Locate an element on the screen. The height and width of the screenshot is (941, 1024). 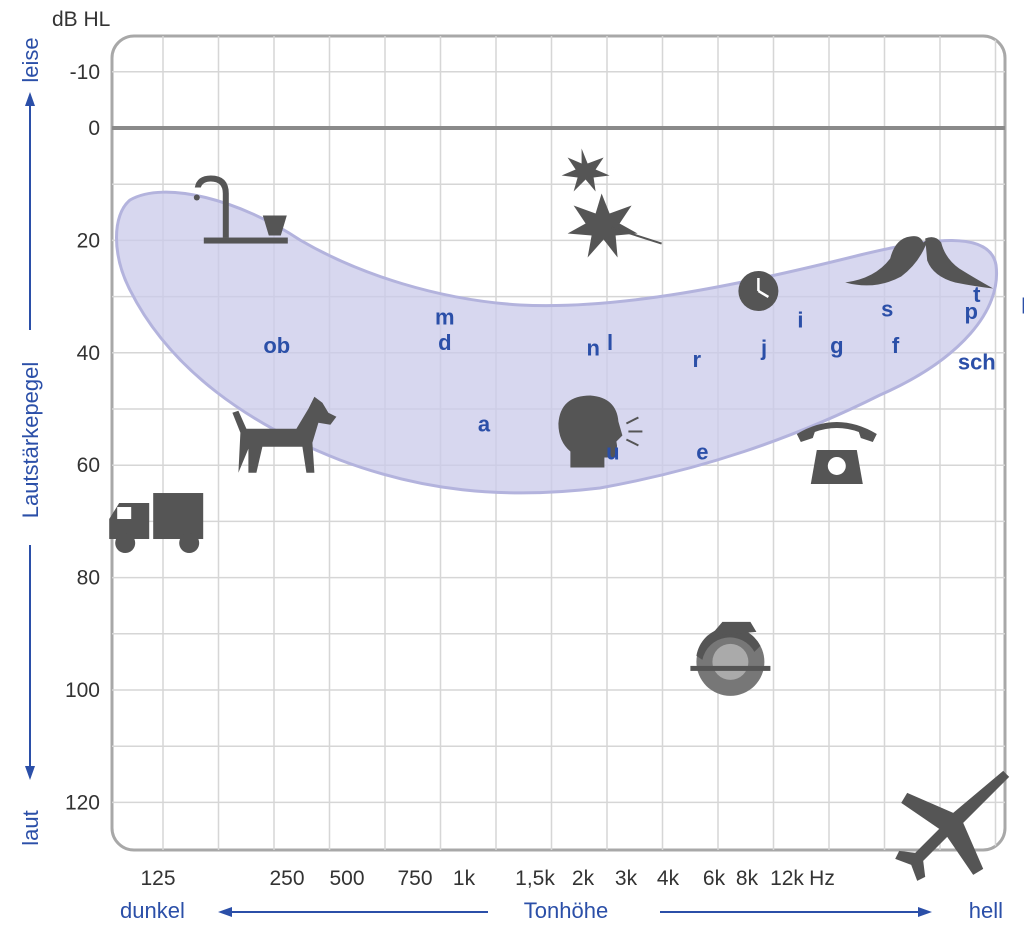
x-high-label: hell is located at coordinates (986, 910).